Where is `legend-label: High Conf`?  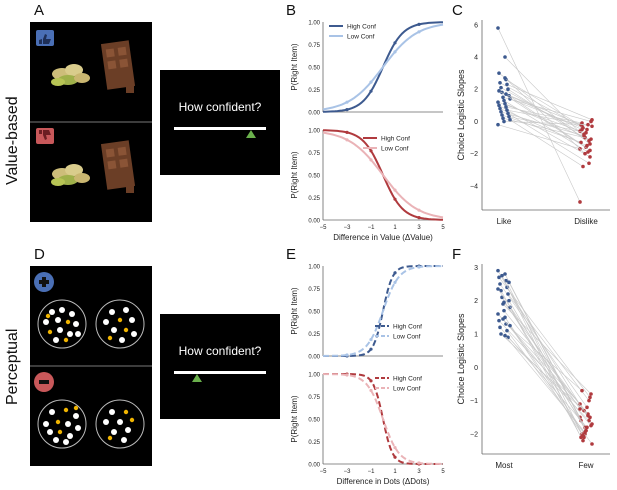 legend-label: High Conf is located at coordinates (361, 27).